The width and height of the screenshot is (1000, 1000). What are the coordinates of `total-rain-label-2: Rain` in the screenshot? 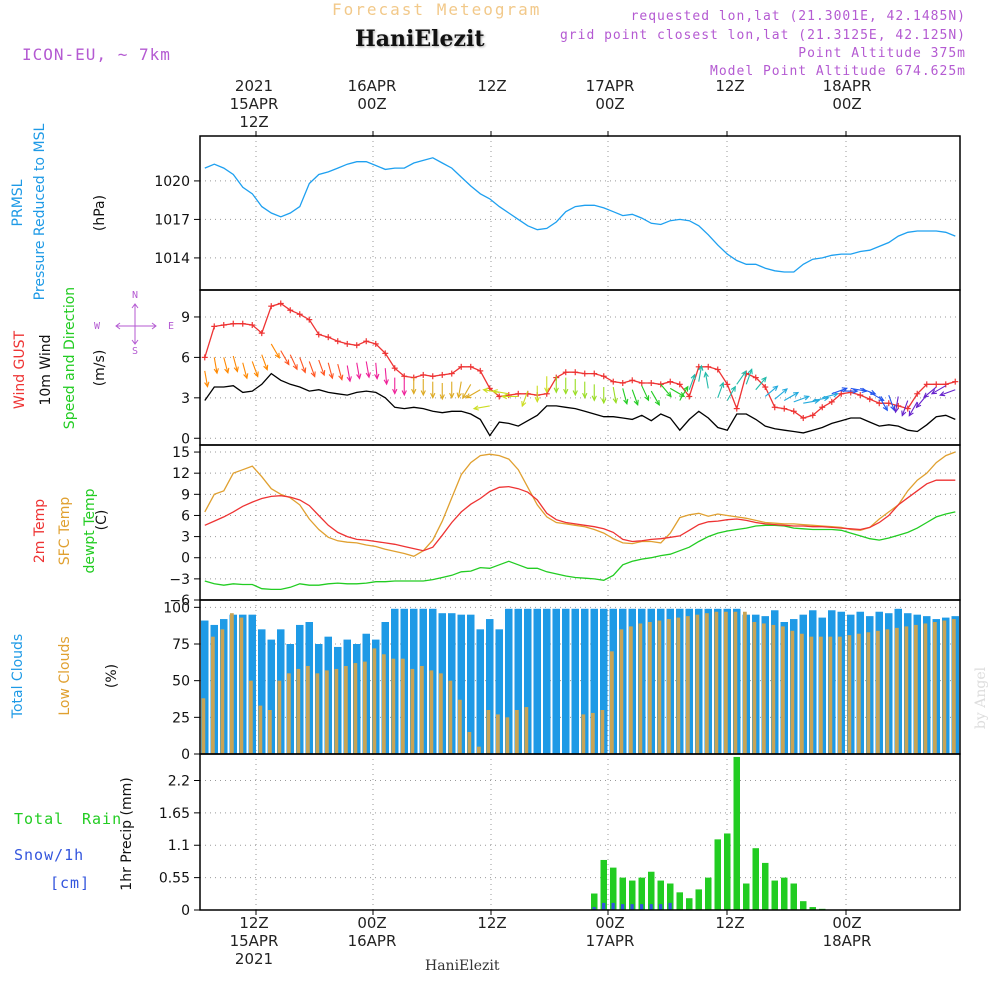 It's located at (102, 819).